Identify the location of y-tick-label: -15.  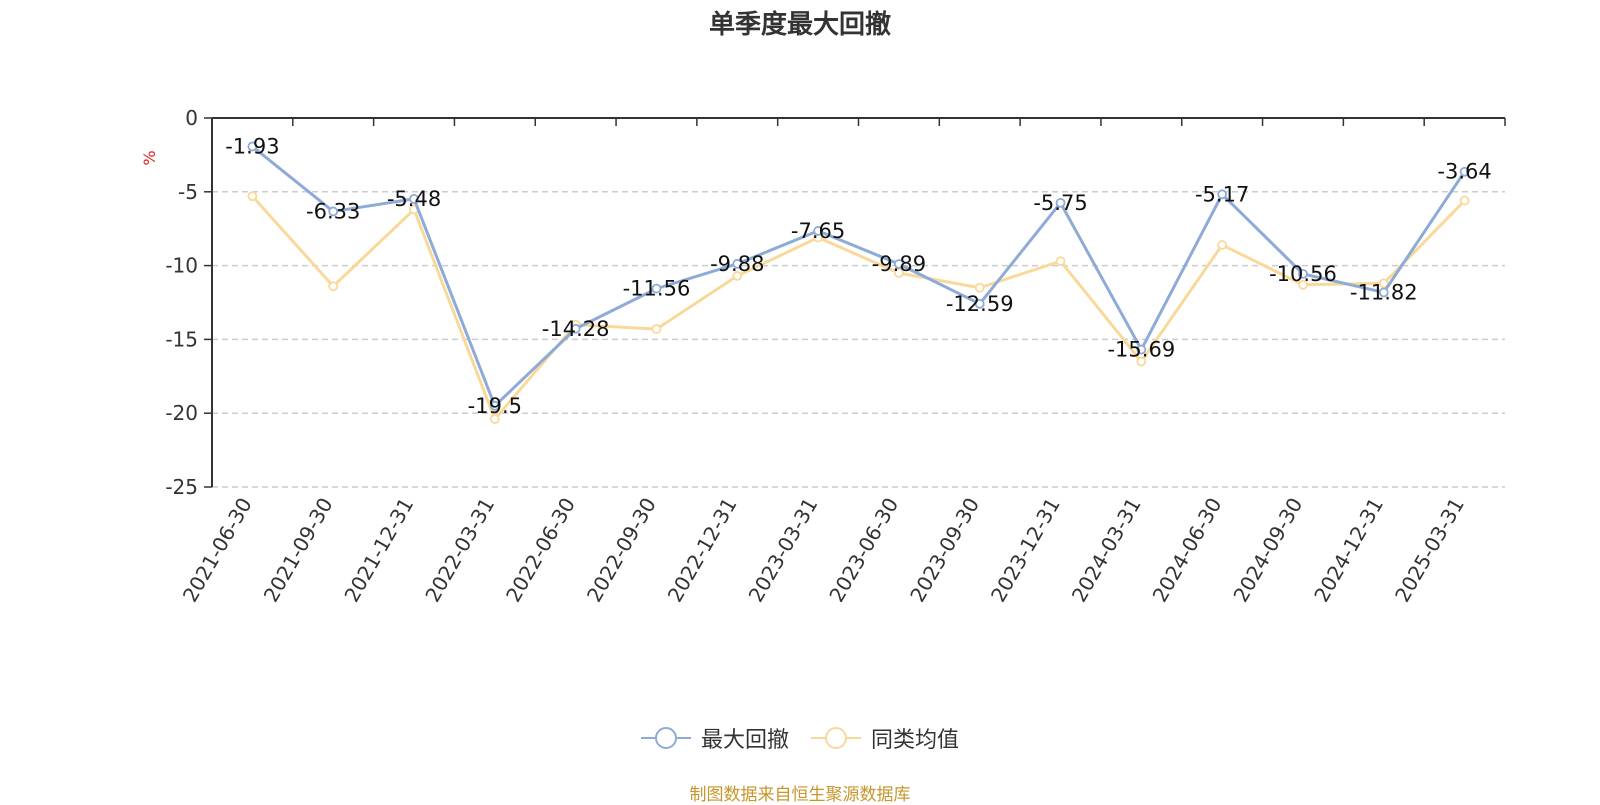
(181, 339).